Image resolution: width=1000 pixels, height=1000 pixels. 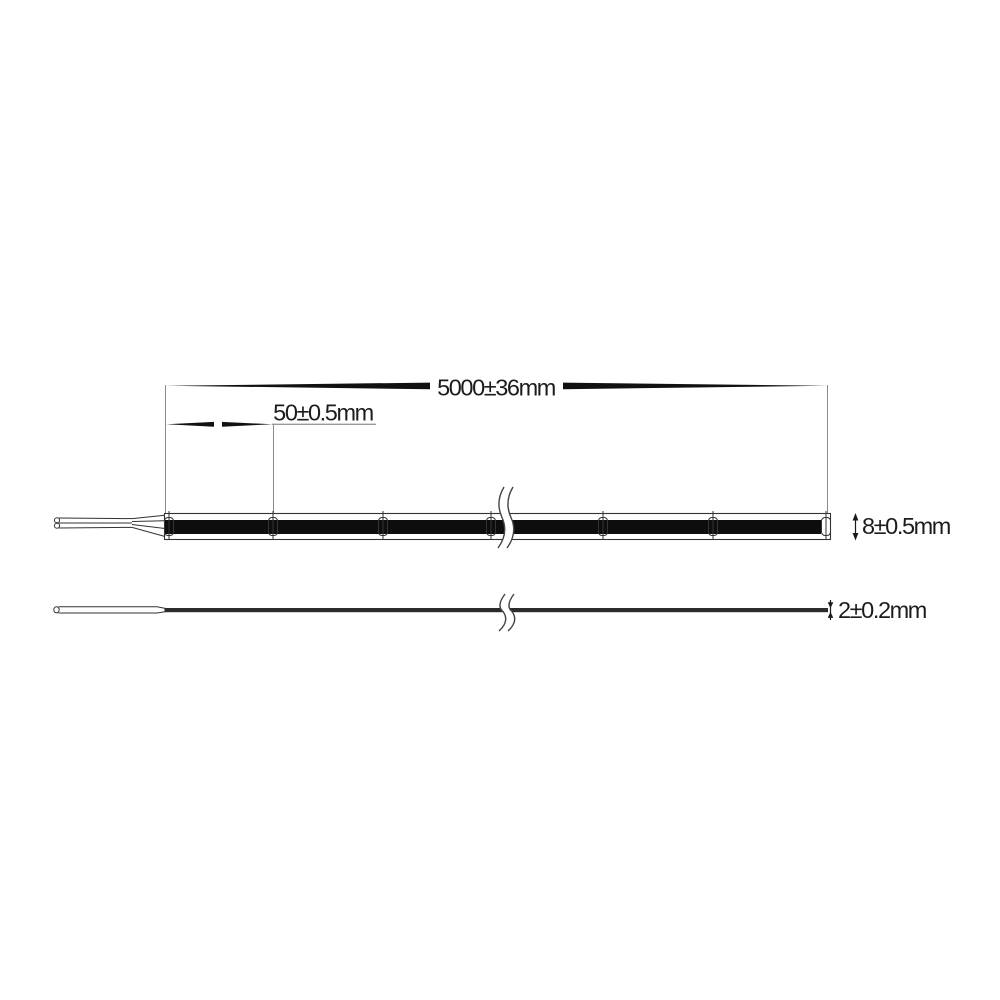 I want to click on lead-wire-top-view, so click(x=109, y=525).